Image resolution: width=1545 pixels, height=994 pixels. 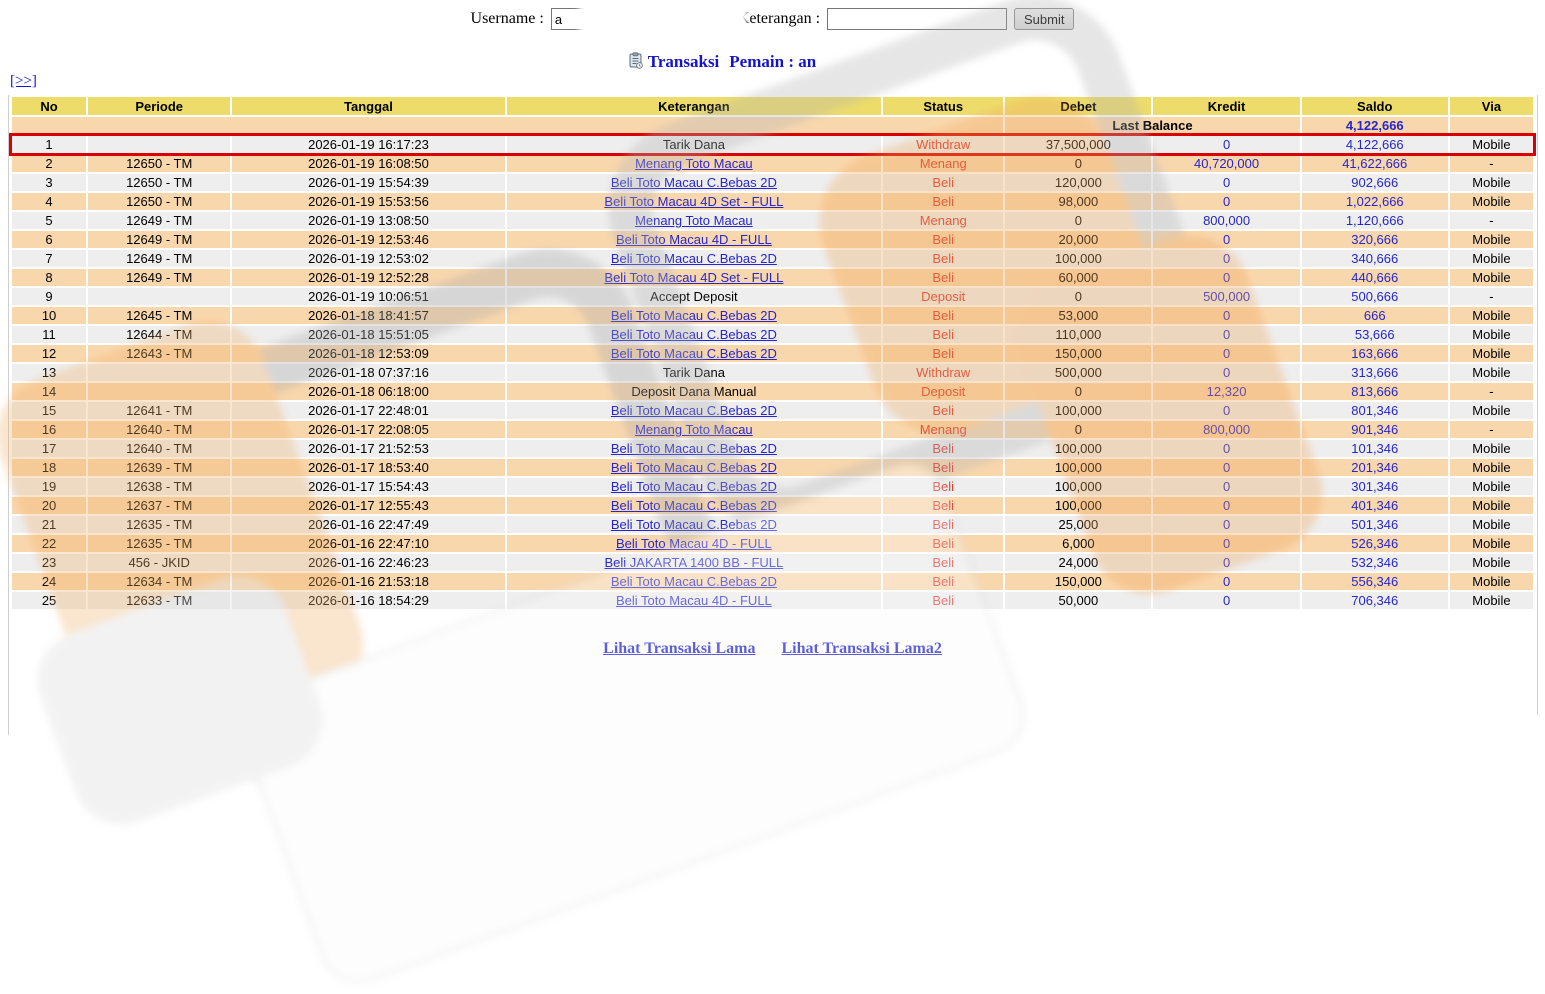 What do you see at coordinates (1374, 144) in the screenshot?
I see `cell-saldo: 4,122,666` at bounding box center [1374, 144].